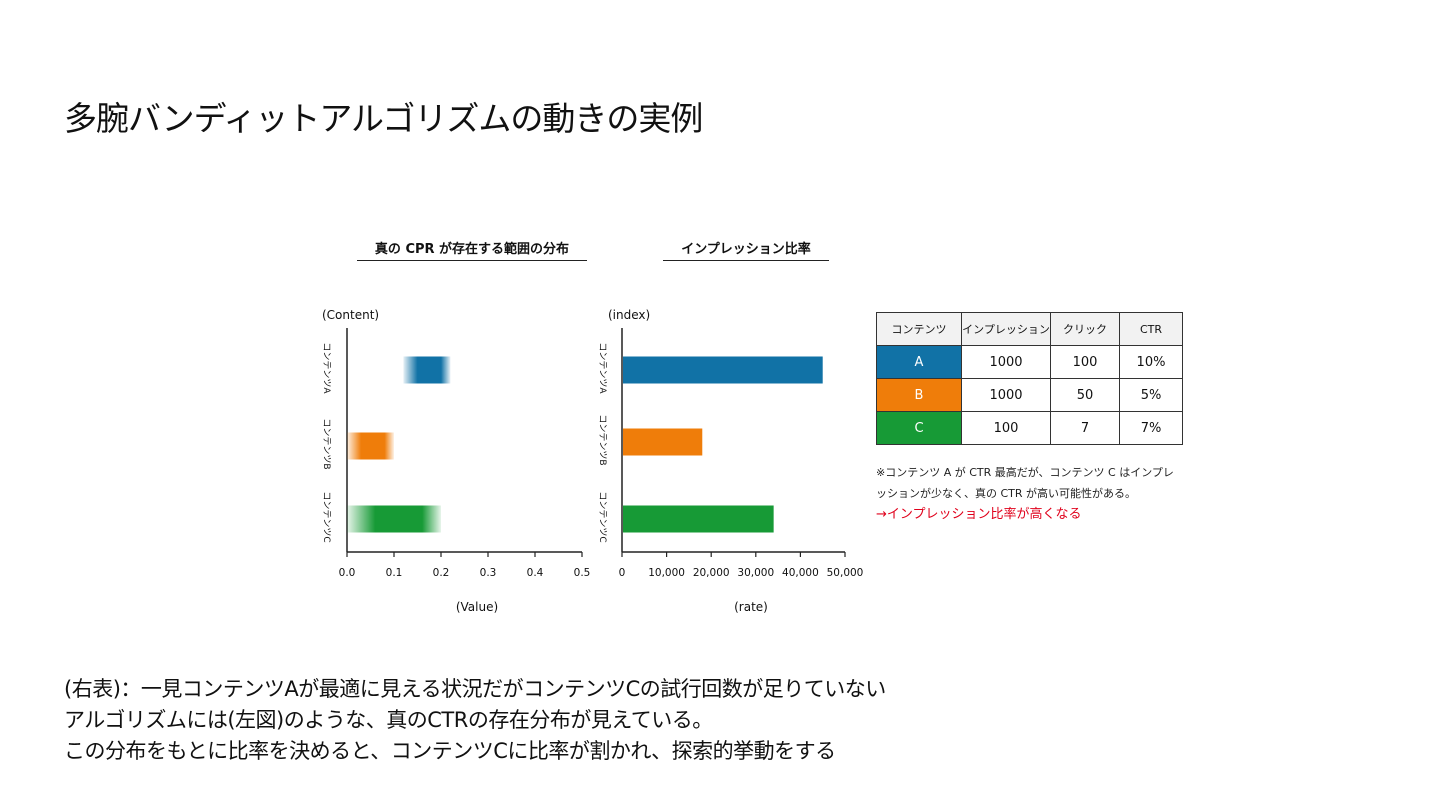  I want to click on impression-chart-title: インプレッション比率, so click(746, 249).